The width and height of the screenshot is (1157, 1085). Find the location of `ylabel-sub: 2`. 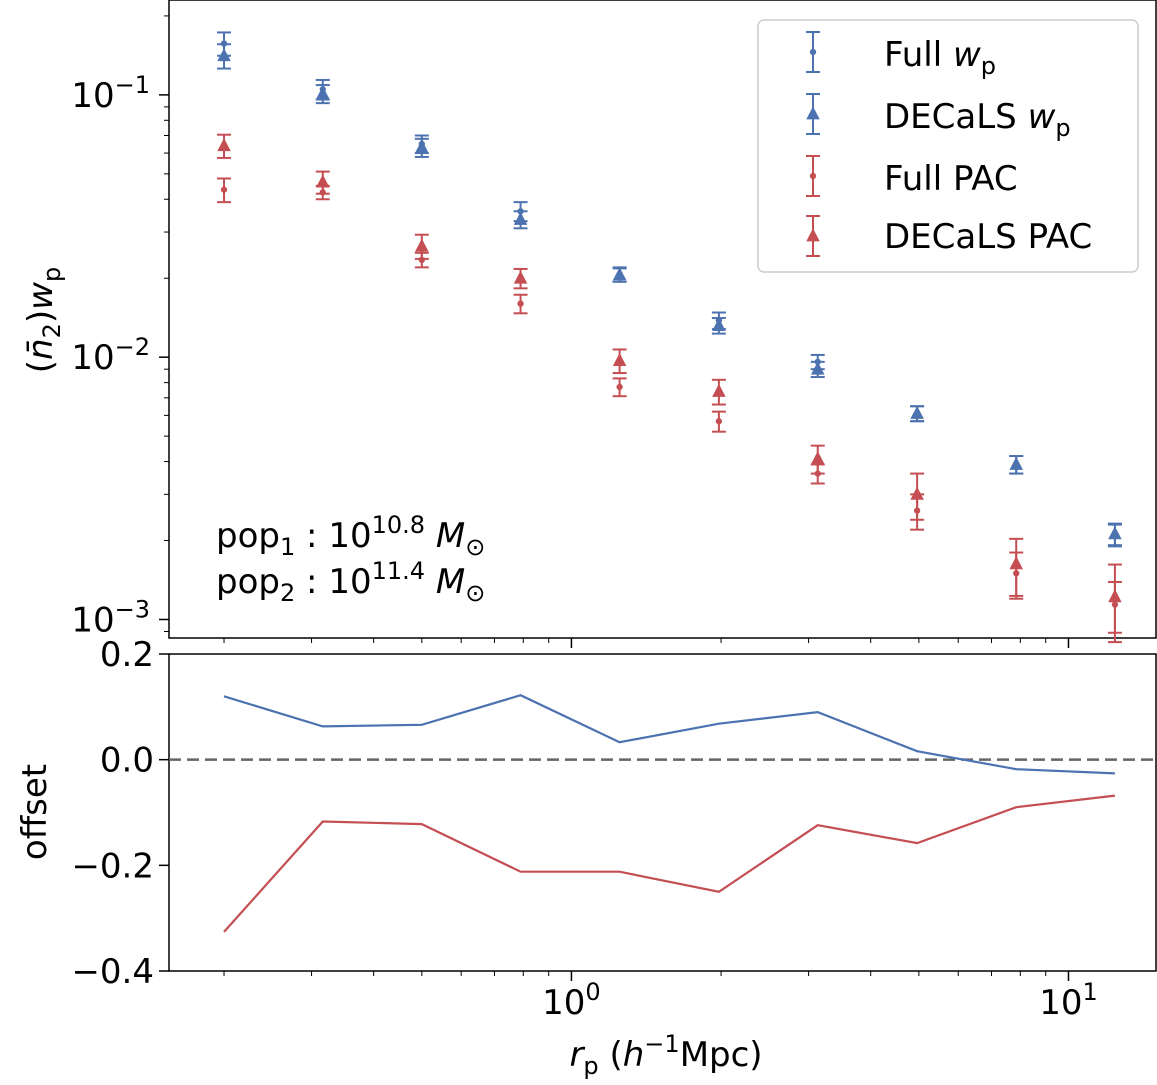

ylabel-sub: 2 is located at coordinates (52, 330).